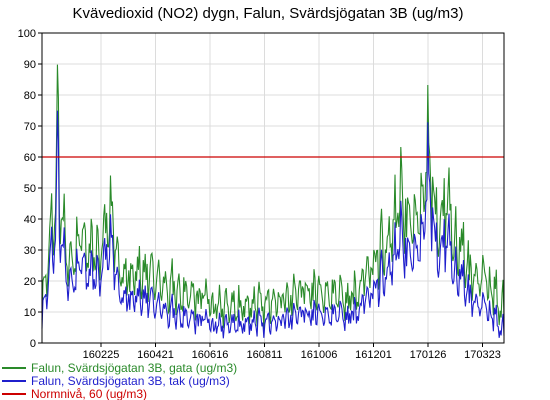 The width and height of the screenshot is (550, 400). I want to click on y-tick-label: 70, so click(30, 127).